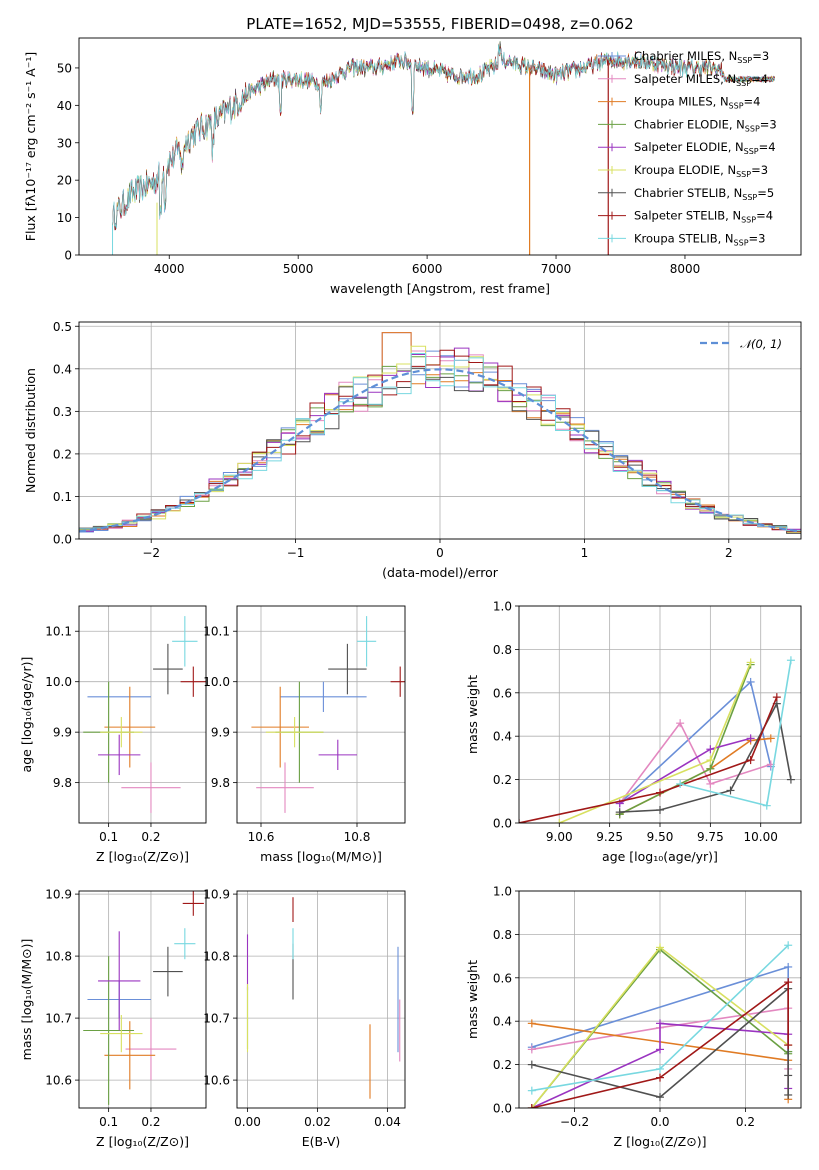 This screenshot has height=1170, width=819. Describe the element at coordinates (64, 143) in the screenshot. I see `y-tick-label: 30` at that location.